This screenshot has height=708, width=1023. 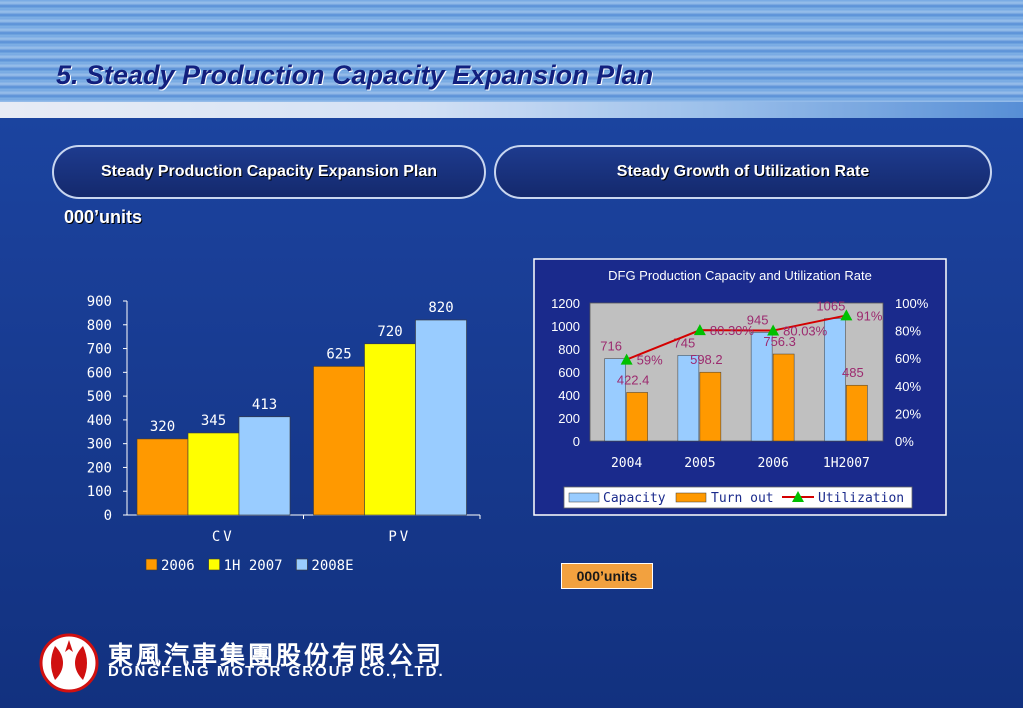 What do you see at coordinates (798, 496) in the screenshot?
I see `chart2-legend-marker` at bounding box center [798, 496].